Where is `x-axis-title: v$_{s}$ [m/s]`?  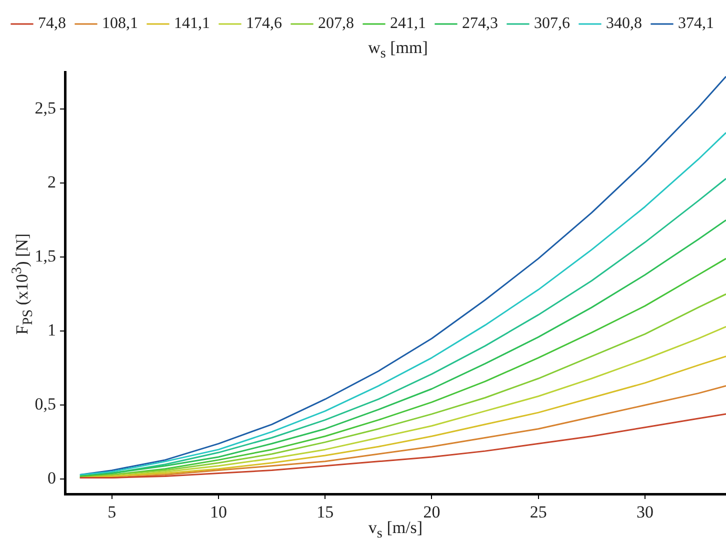
x-axis-title: v$_{s}$ [m/s] is located at coordinates (395, 530).